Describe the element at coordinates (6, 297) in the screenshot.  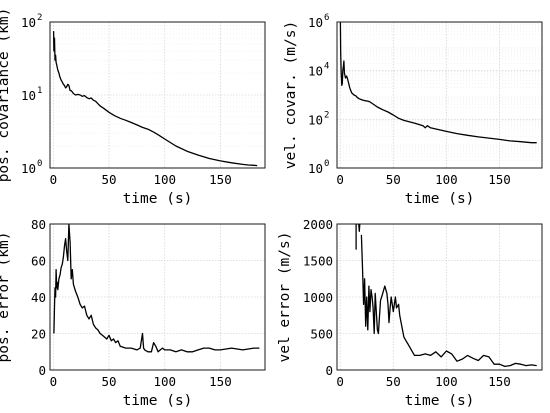
I see `y-axis-label: pos. error (km)` at that location.